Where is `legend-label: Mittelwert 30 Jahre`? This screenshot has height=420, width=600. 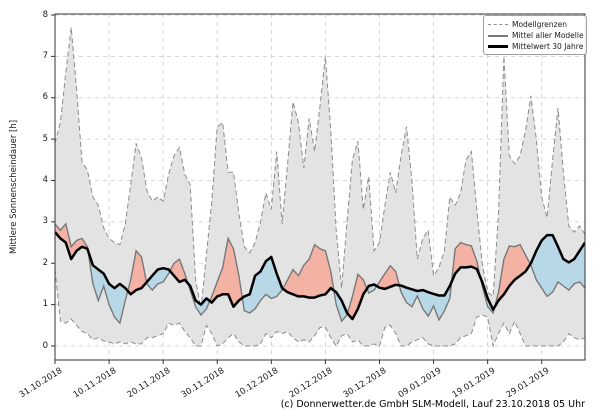
legend-label: Mittelwert 30 Jahre is located at coordinates (548, 46).